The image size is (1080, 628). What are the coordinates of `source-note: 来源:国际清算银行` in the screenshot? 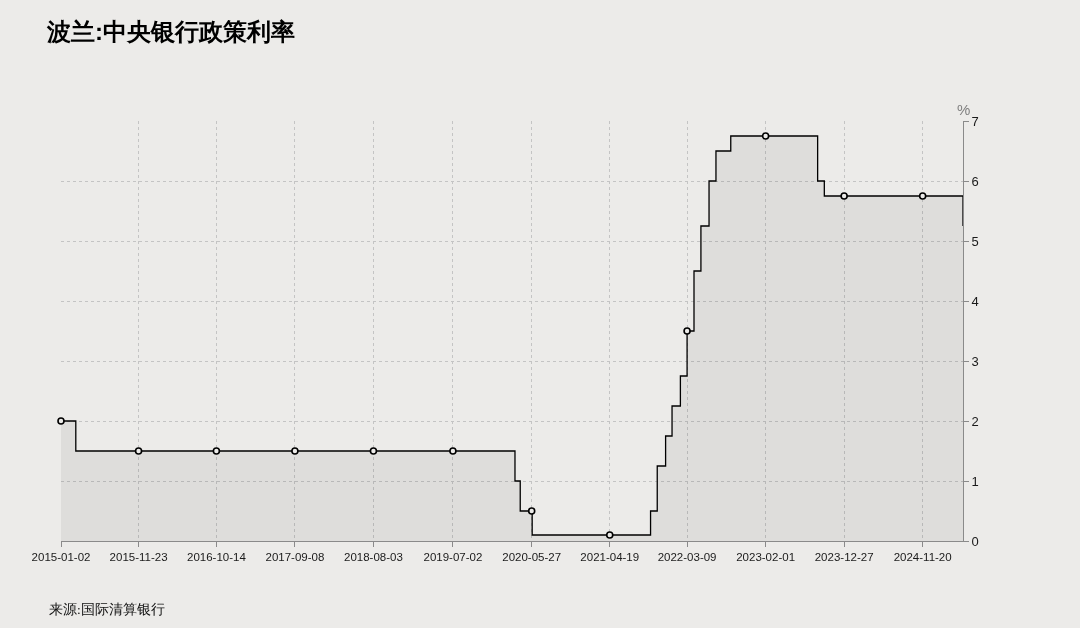 It's located at (107, 609).